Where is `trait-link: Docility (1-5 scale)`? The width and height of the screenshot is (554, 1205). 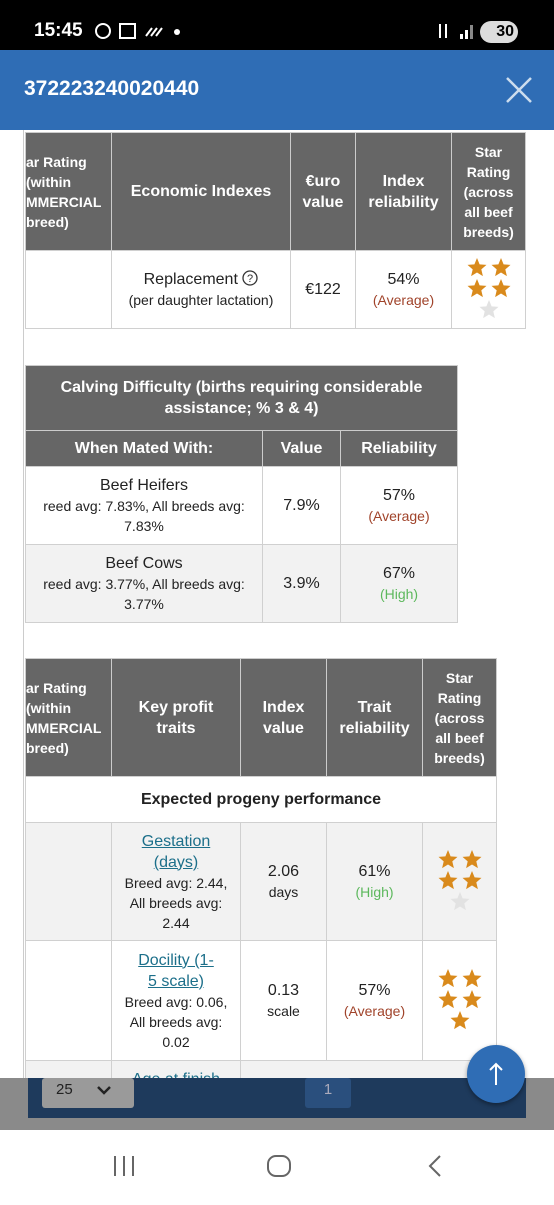 trait-link: Docility (1-5 scale) is located at coordinates (176, 970).